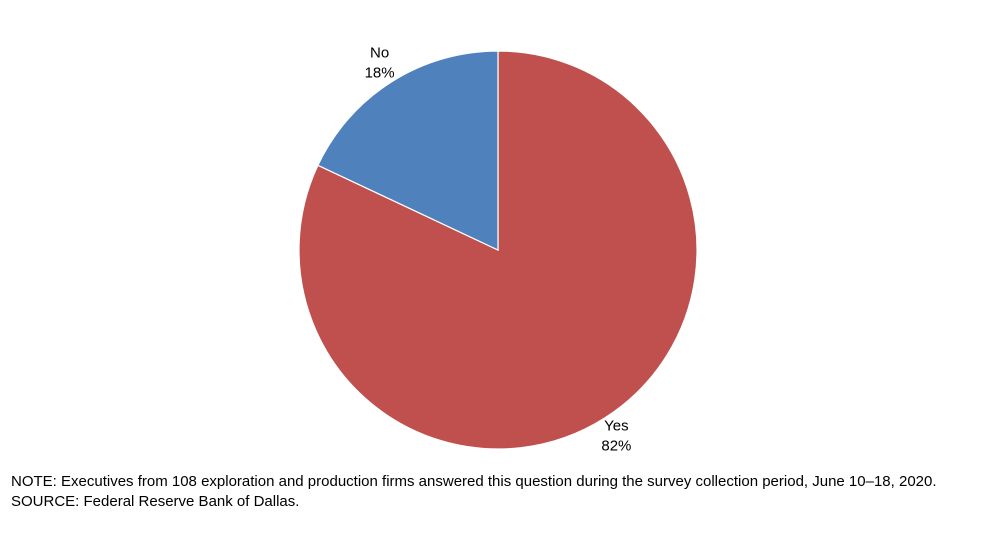 The height and width of the screenshot is (536, 997). I want to click on slice-value-label: 82%, so click(616, 446).